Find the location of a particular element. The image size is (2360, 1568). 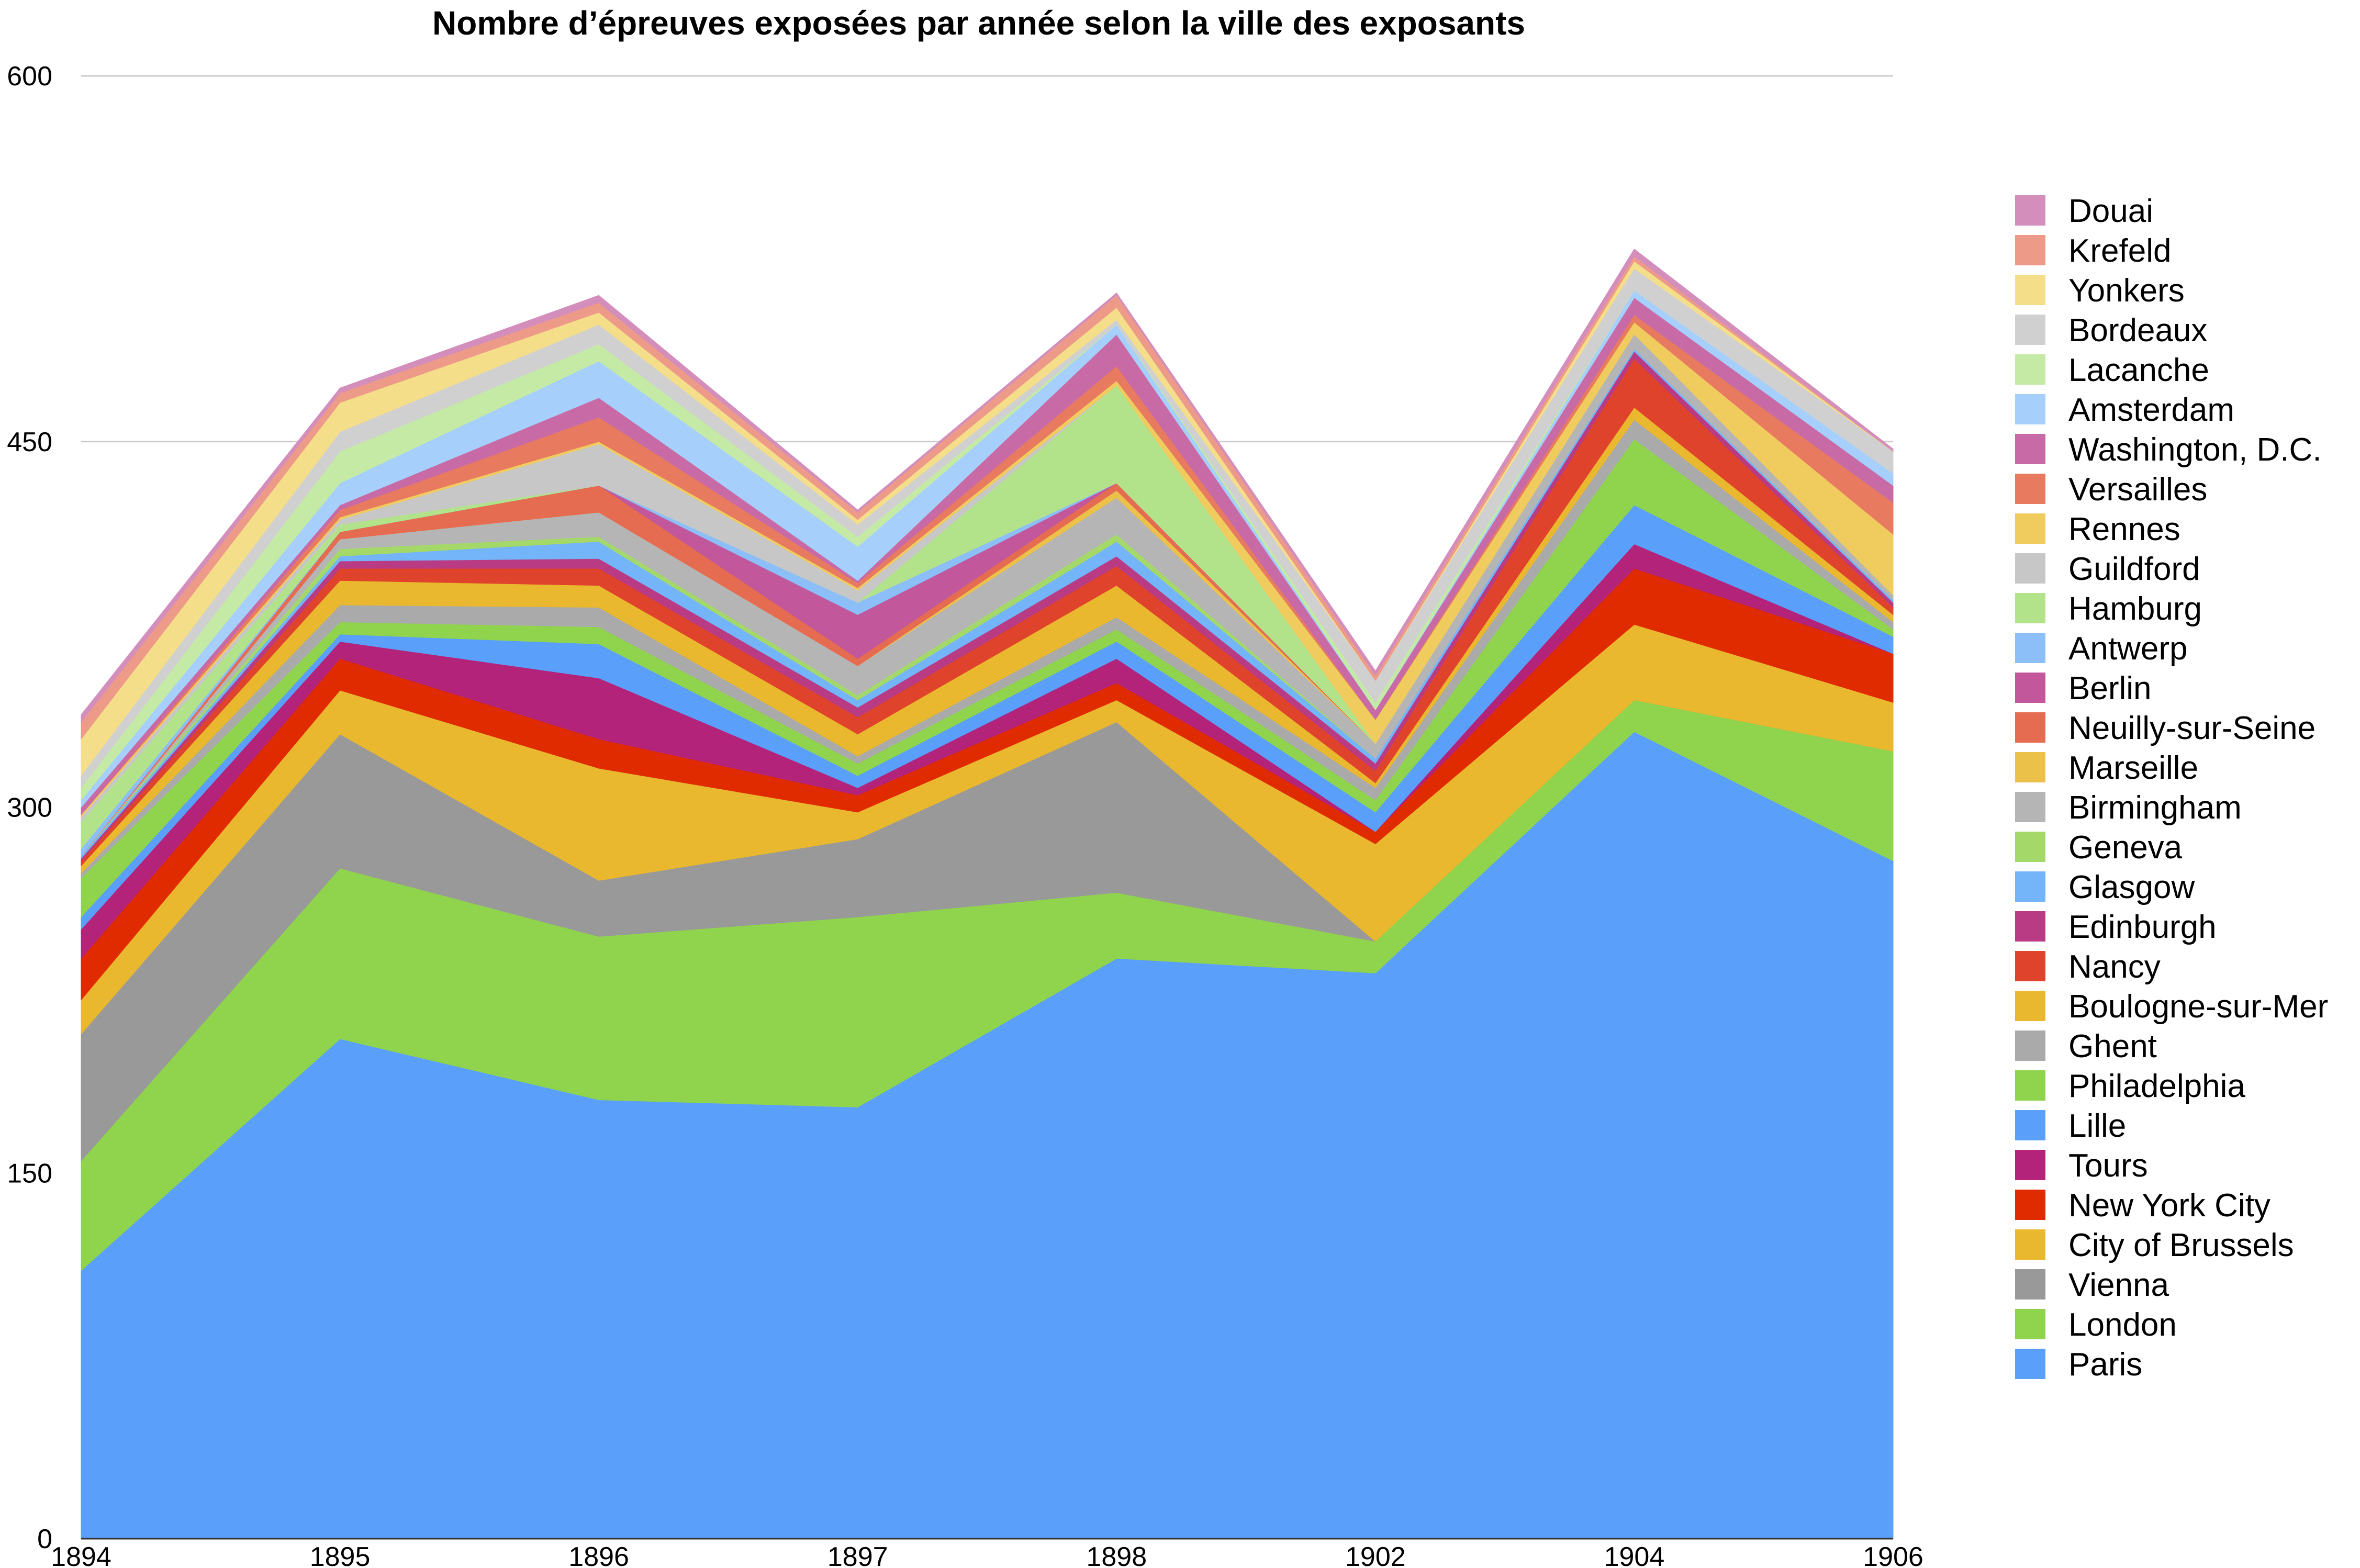

legend-item: Berlin is located at coordinates (2083, 688).